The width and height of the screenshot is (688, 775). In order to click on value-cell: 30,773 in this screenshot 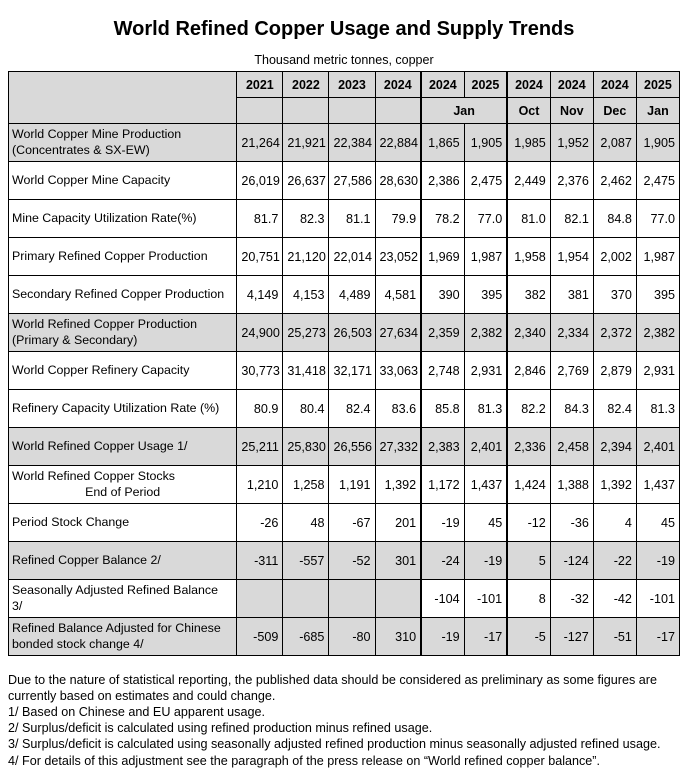, I will do `click(260, 370)`.